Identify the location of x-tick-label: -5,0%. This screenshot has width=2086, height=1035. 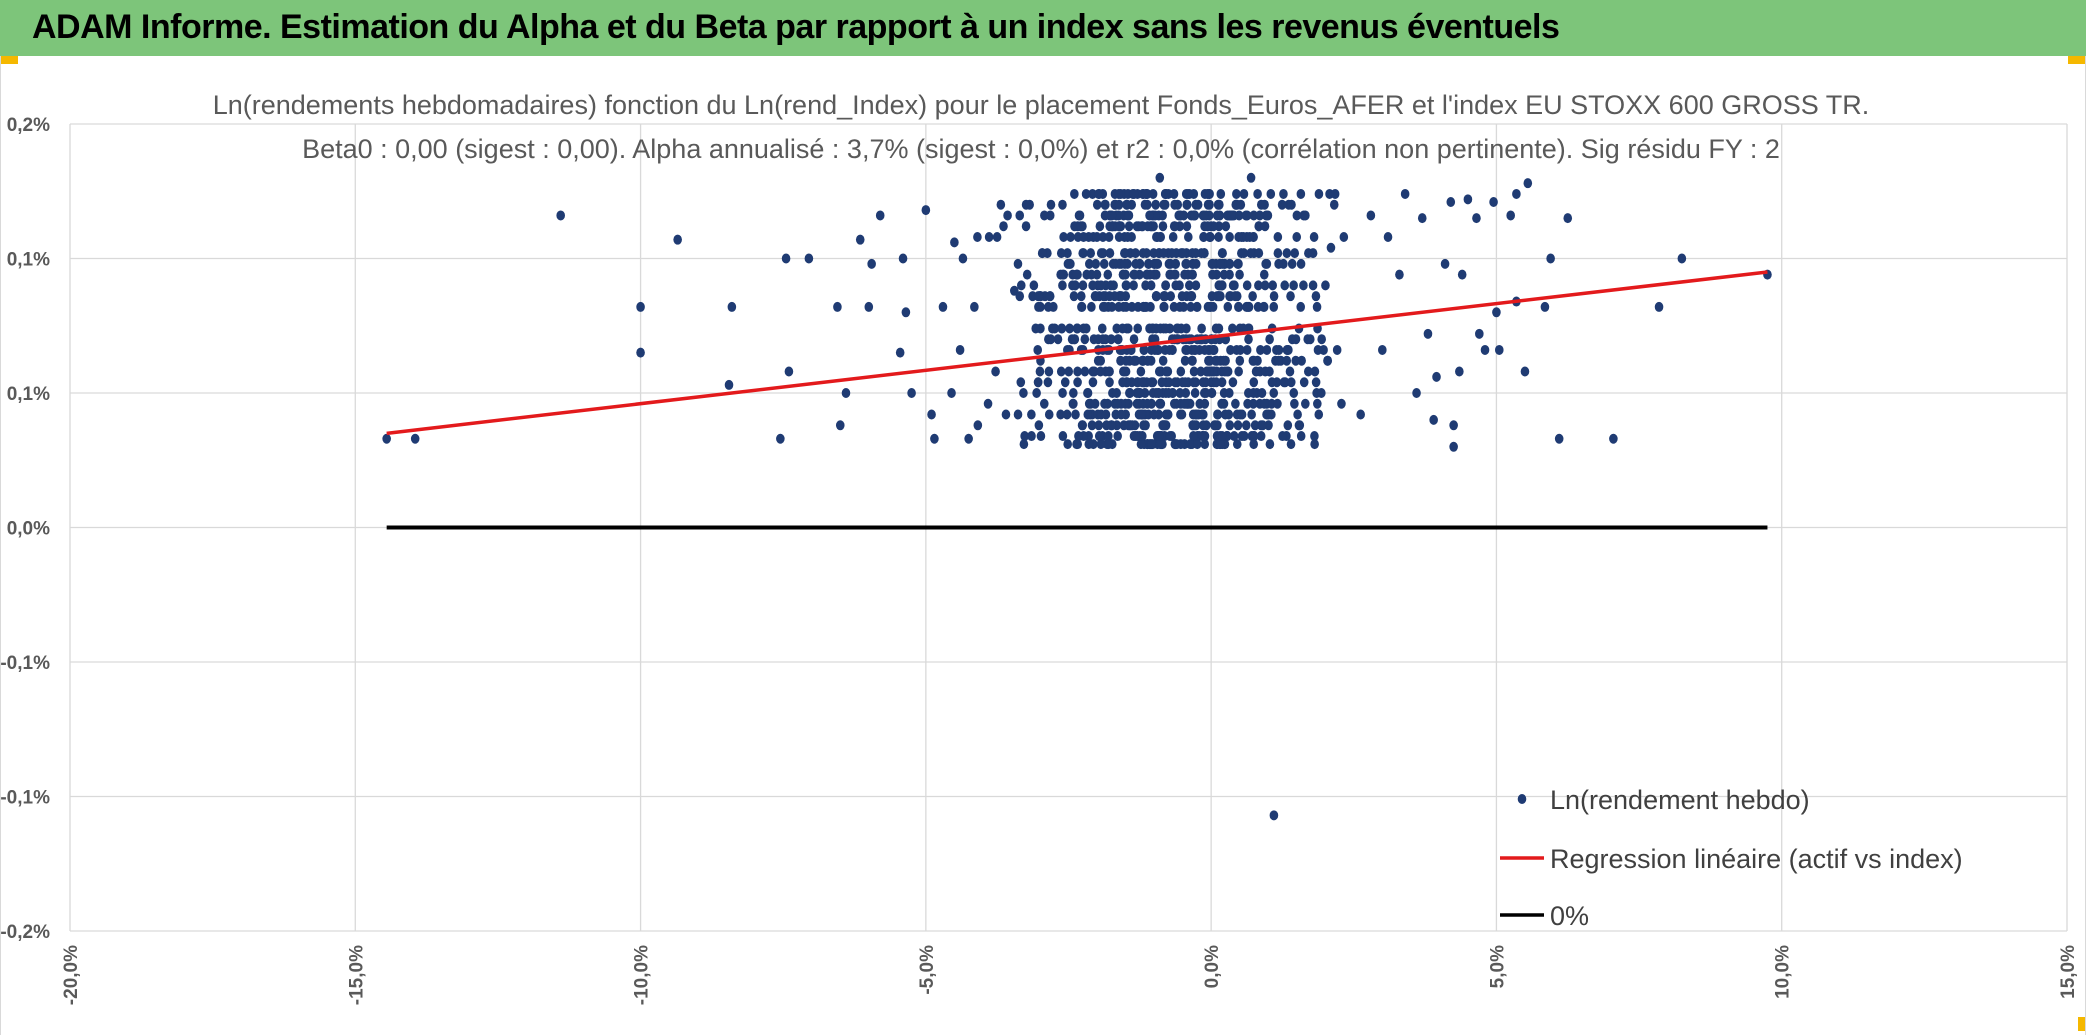
(927, 970).